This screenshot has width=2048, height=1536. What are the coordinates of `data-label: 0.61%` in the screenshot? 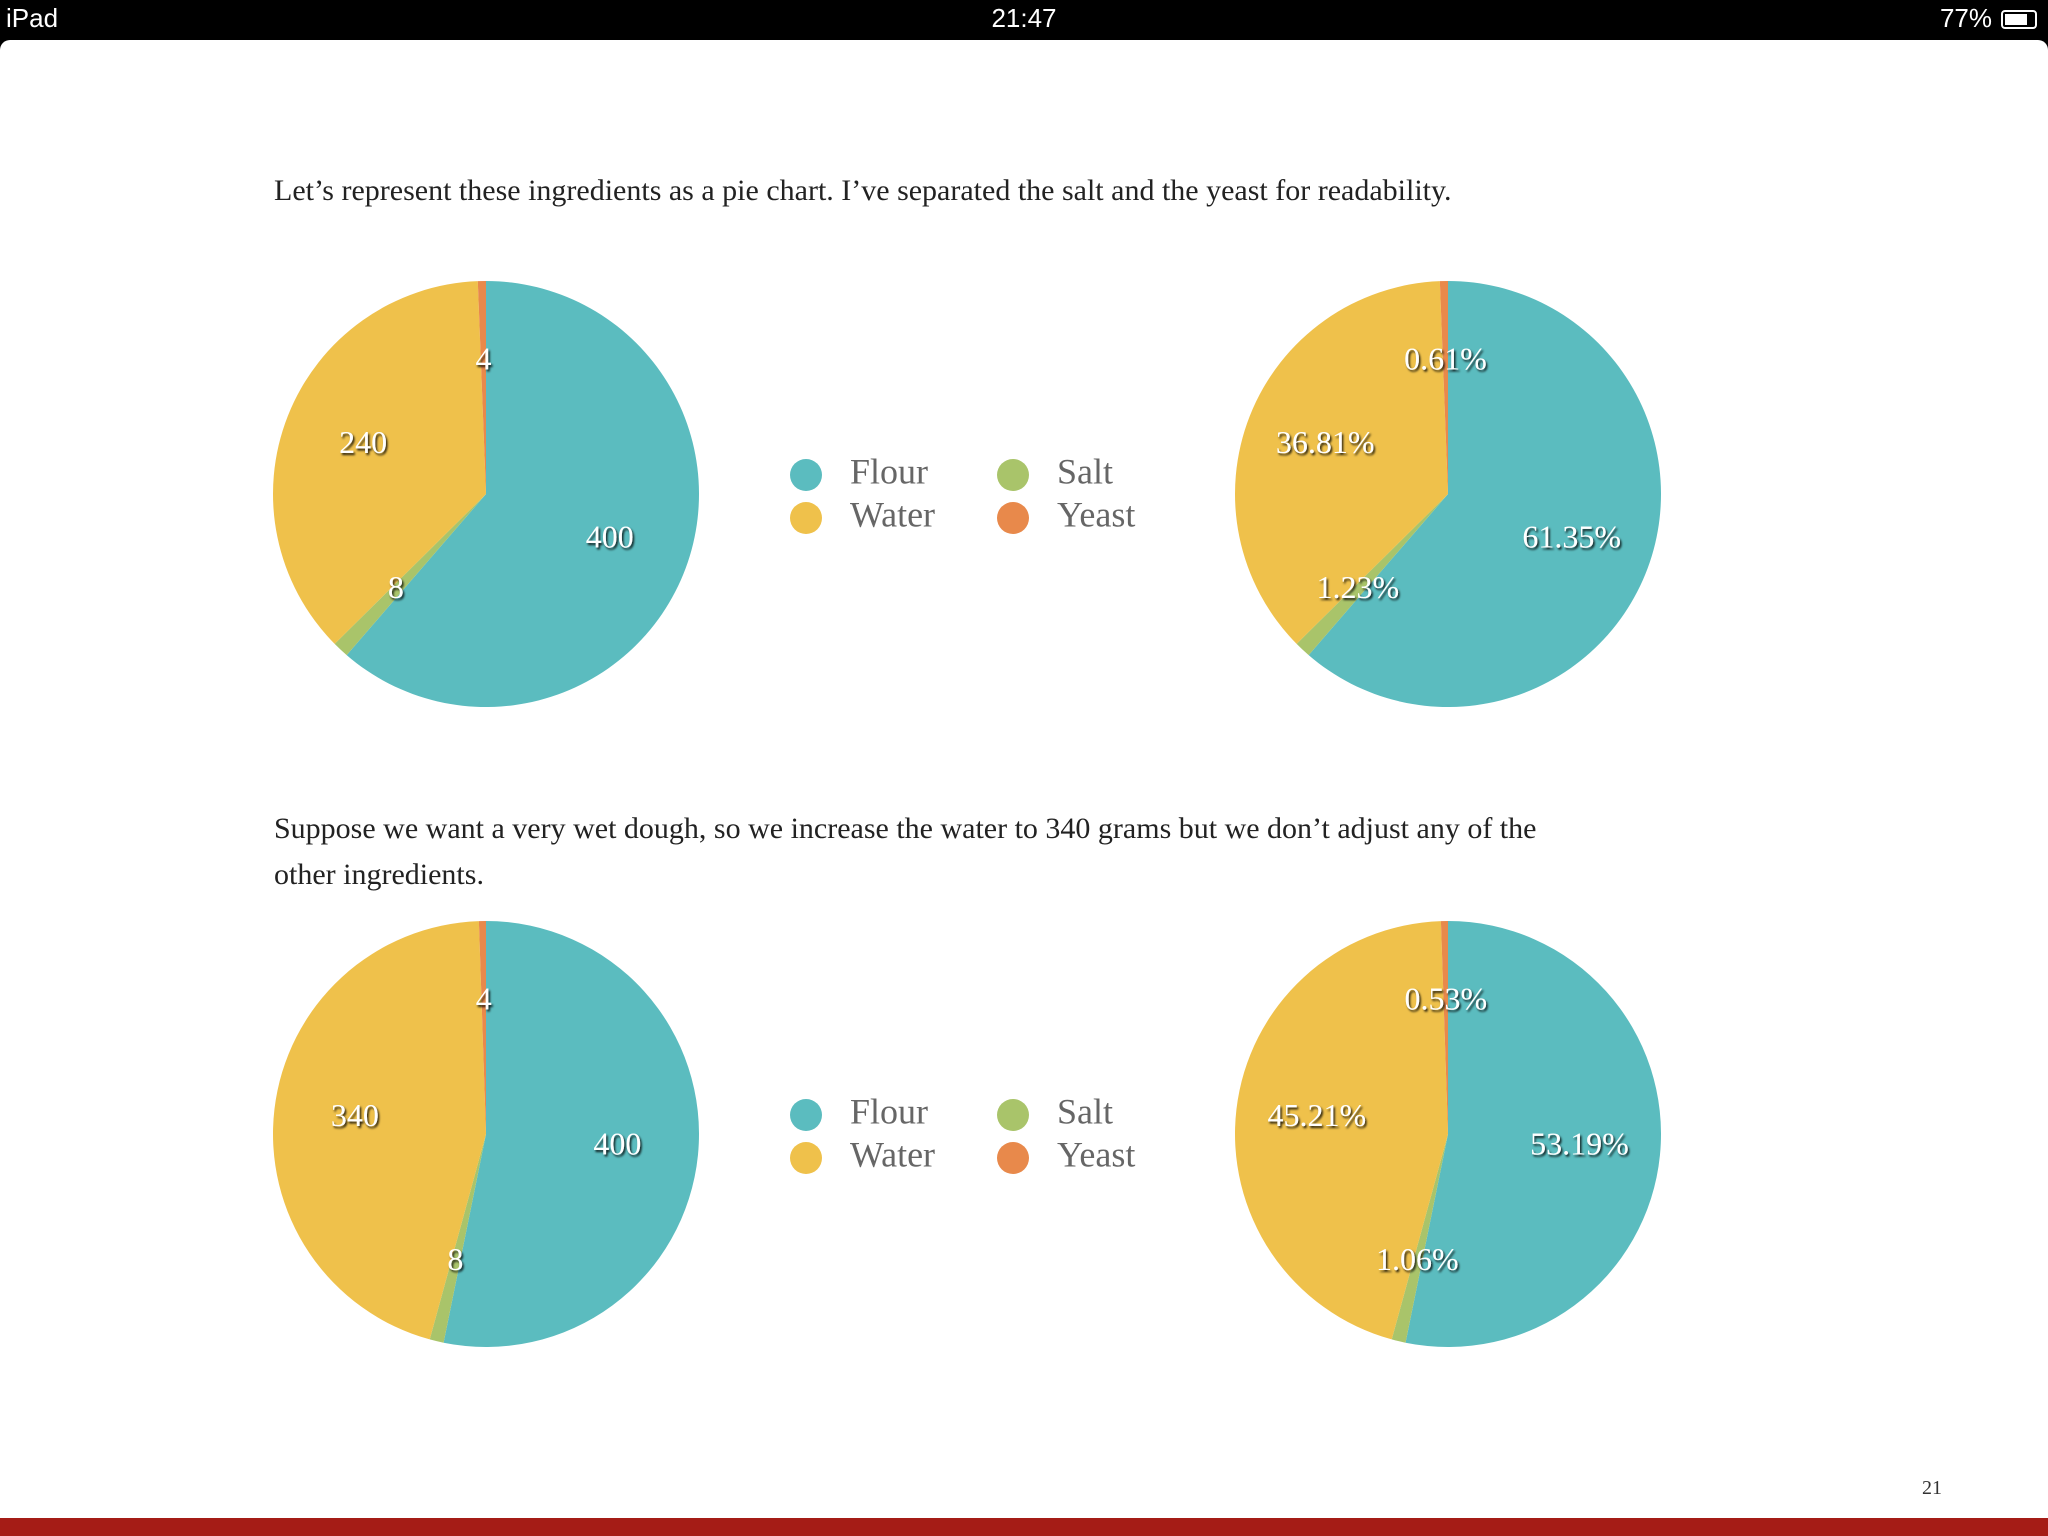 It's located at (1445, 358).